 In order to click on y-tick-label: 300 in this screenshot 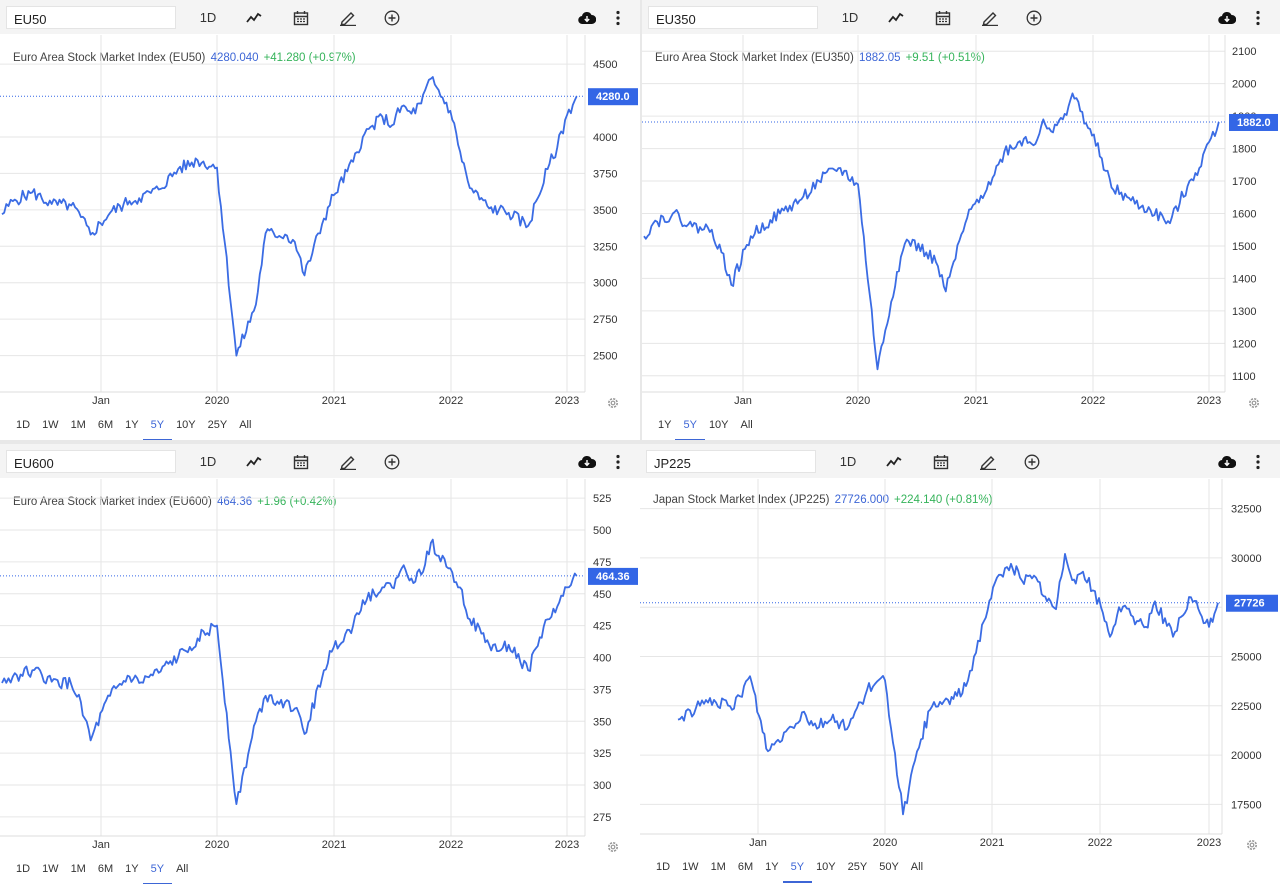, I will do `click(602, 786)`.